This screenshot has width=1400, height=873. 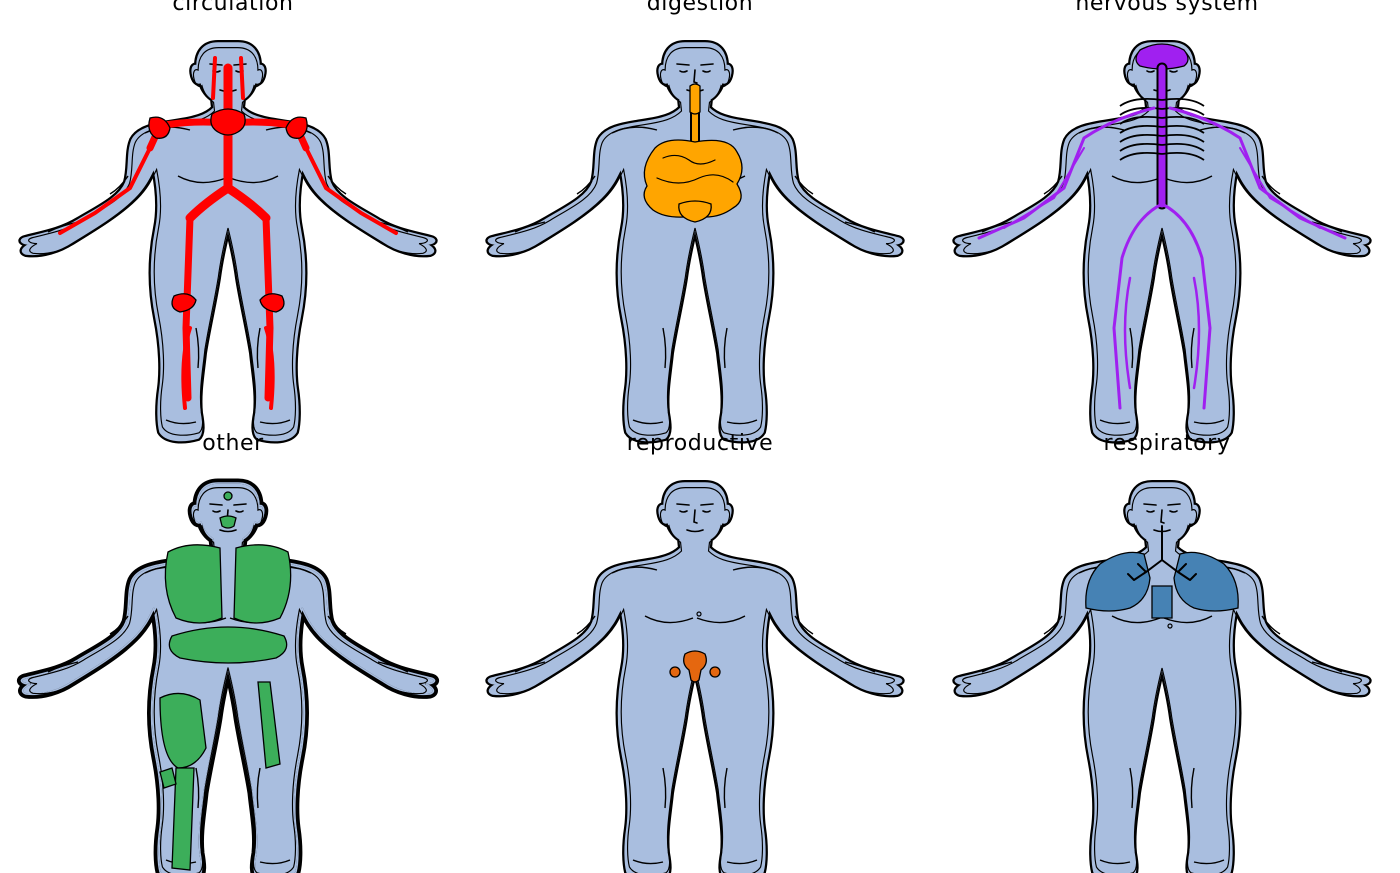 I want to click on femur-icon, so click(x=269, y=725).